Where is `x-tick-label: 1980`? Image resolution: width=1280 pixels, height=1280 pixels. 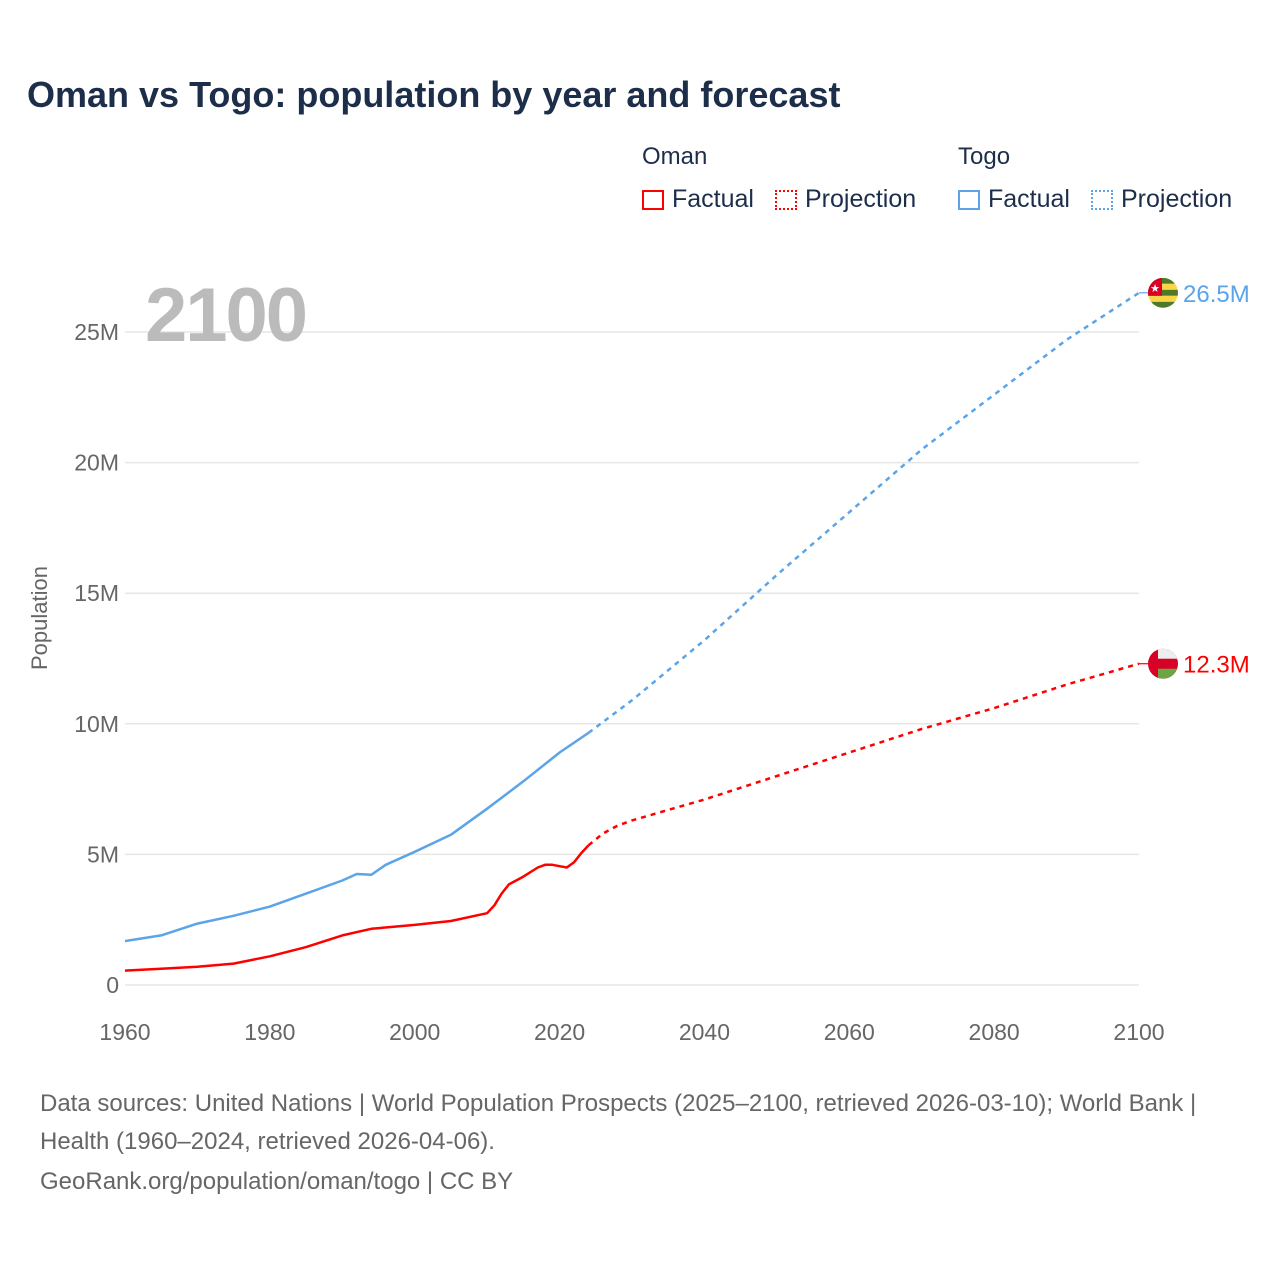 x-tick-label: 1980 is located at coordinates (269, 1032).